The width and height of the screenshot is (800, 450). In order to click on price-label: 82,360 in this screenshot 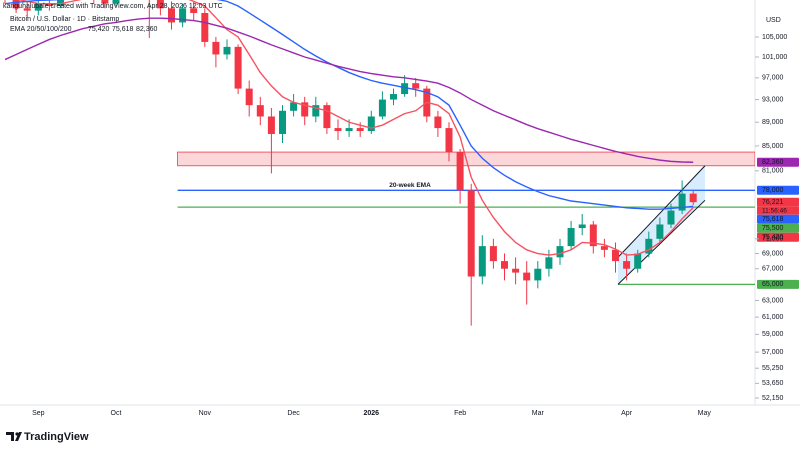, I will do `click(773, 162)`.